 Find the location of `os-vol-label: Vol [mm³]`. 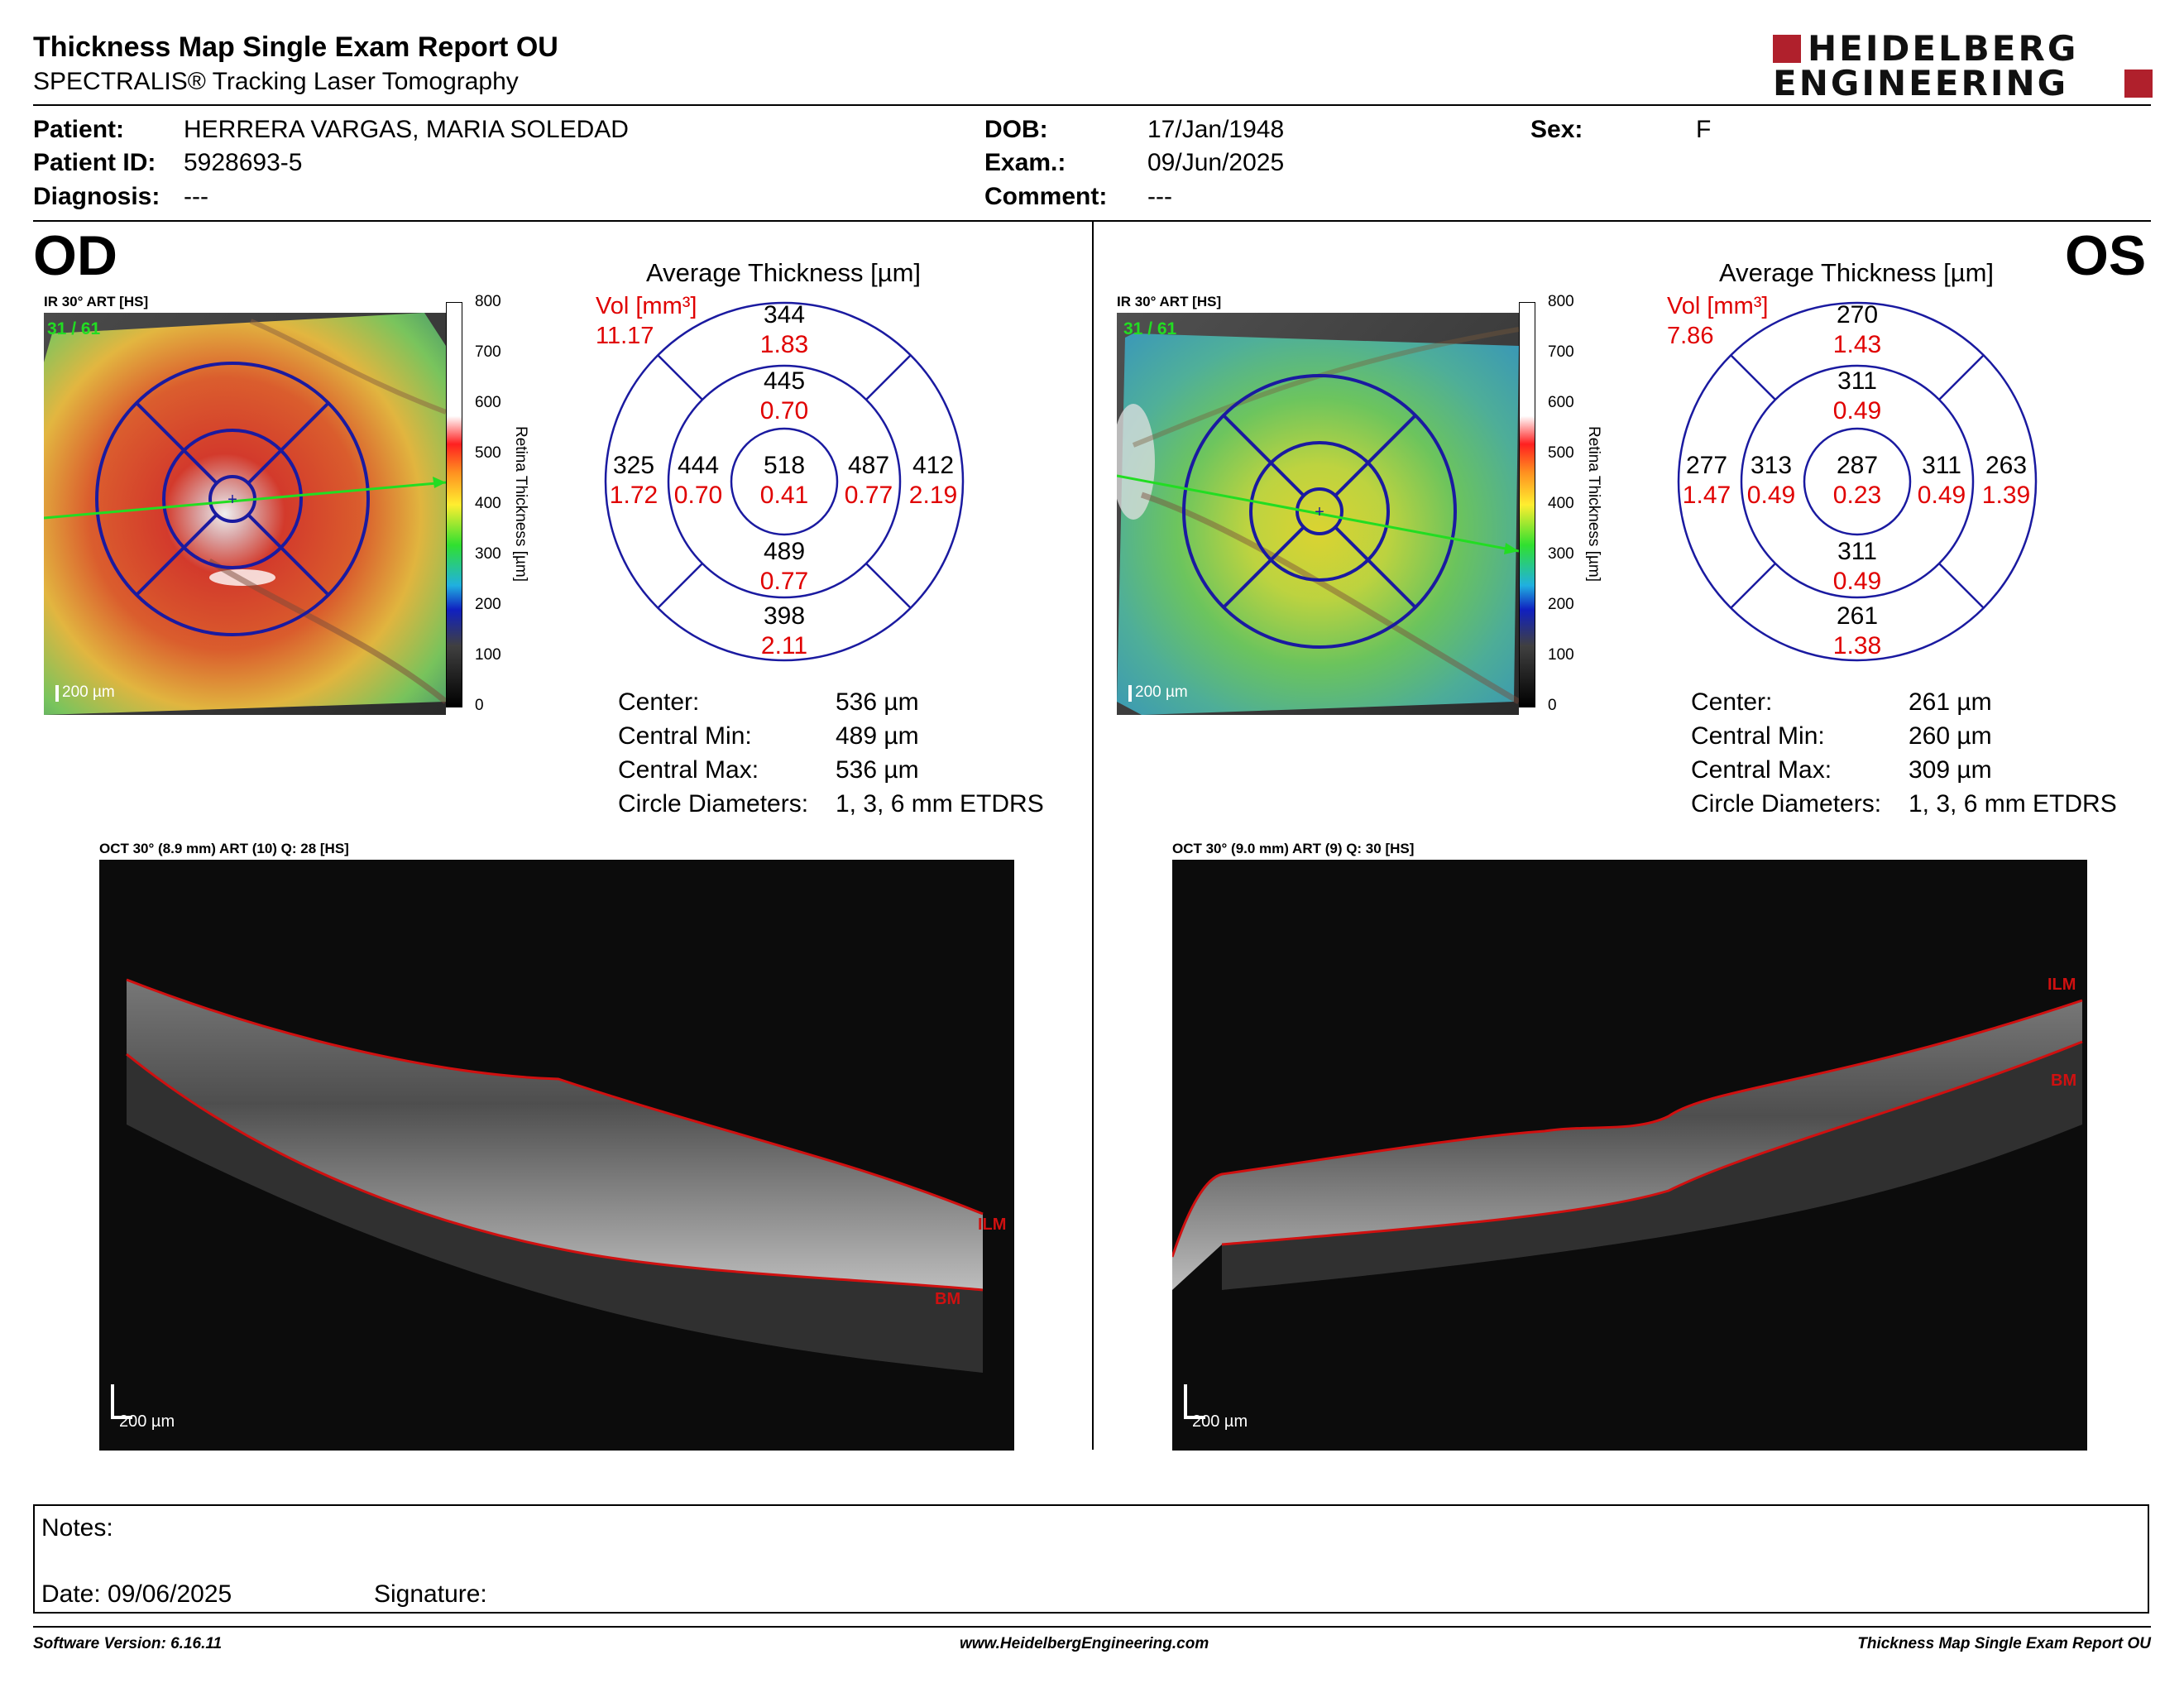

os-vol-label: Vol [mm³] is located at coordinates (1718, 306).